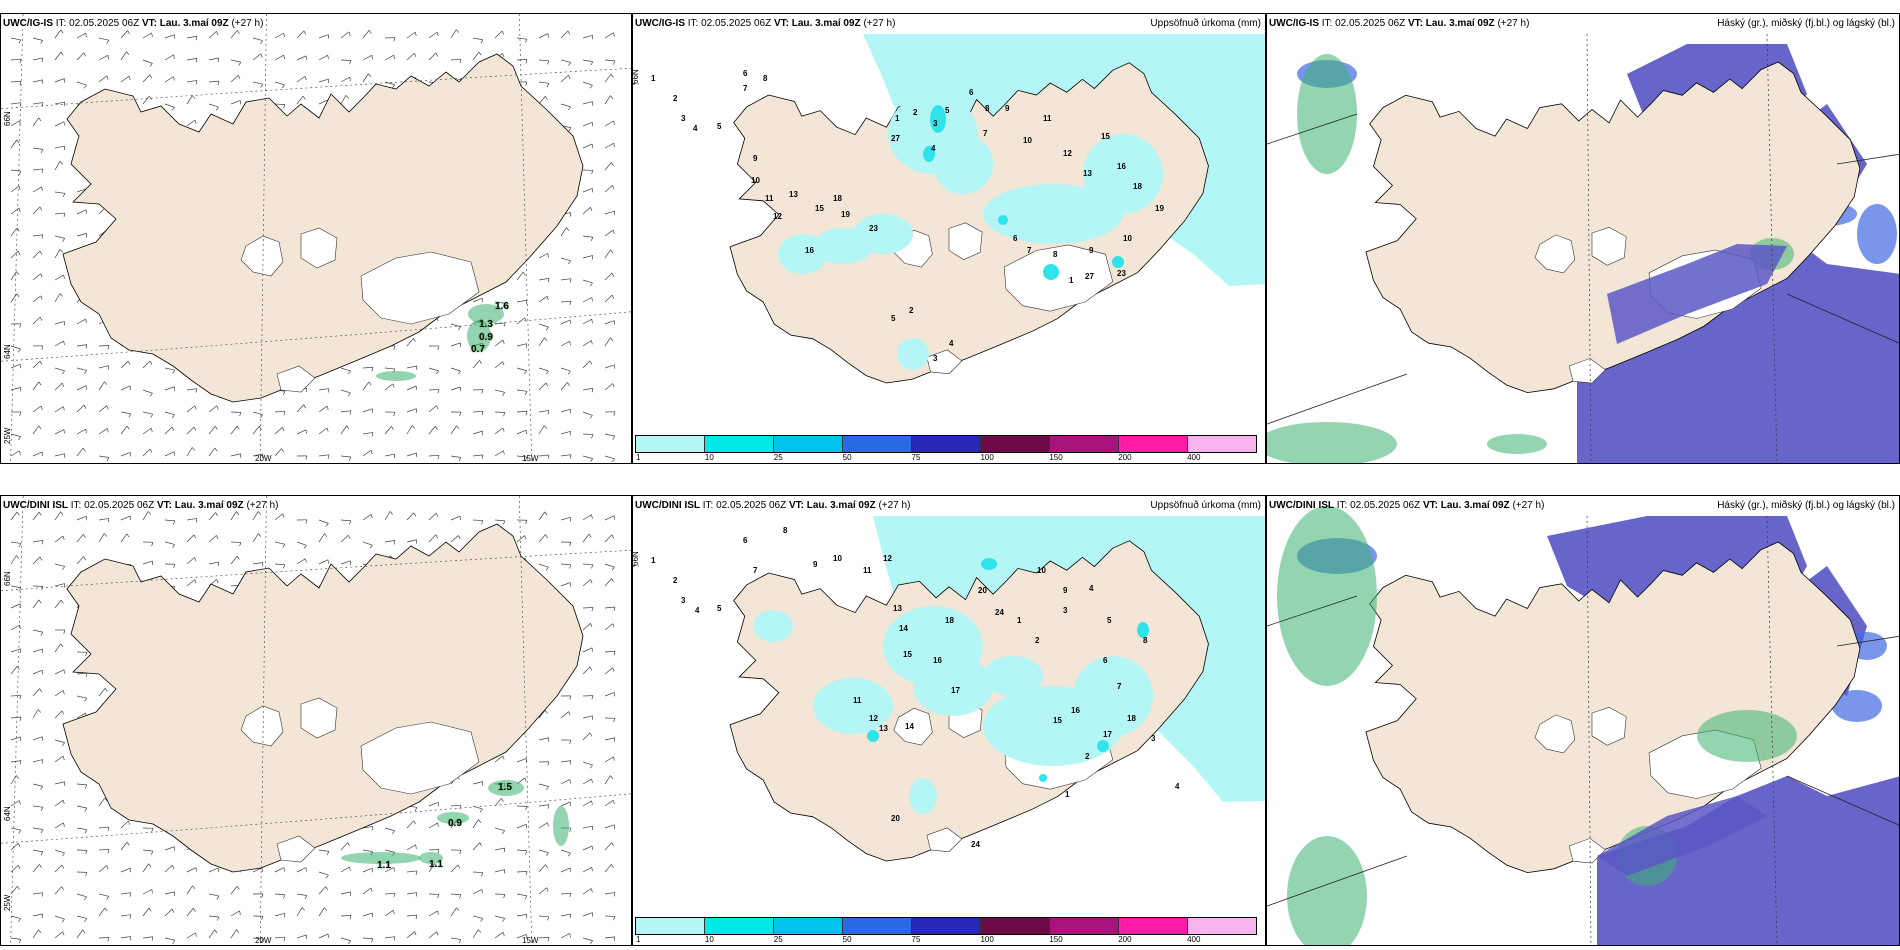  I want to click on precip-value-label: 24, so click(999, 612).